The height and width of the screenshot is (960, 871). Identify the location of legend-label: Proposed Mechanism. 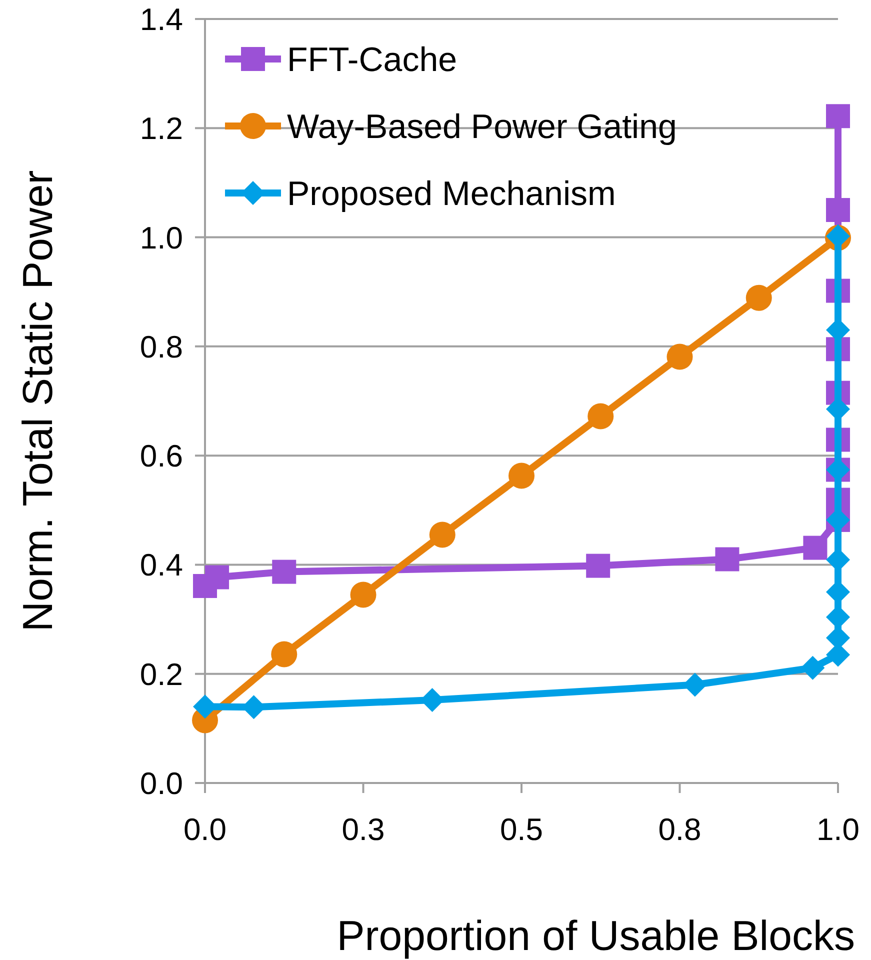
(451, 194).